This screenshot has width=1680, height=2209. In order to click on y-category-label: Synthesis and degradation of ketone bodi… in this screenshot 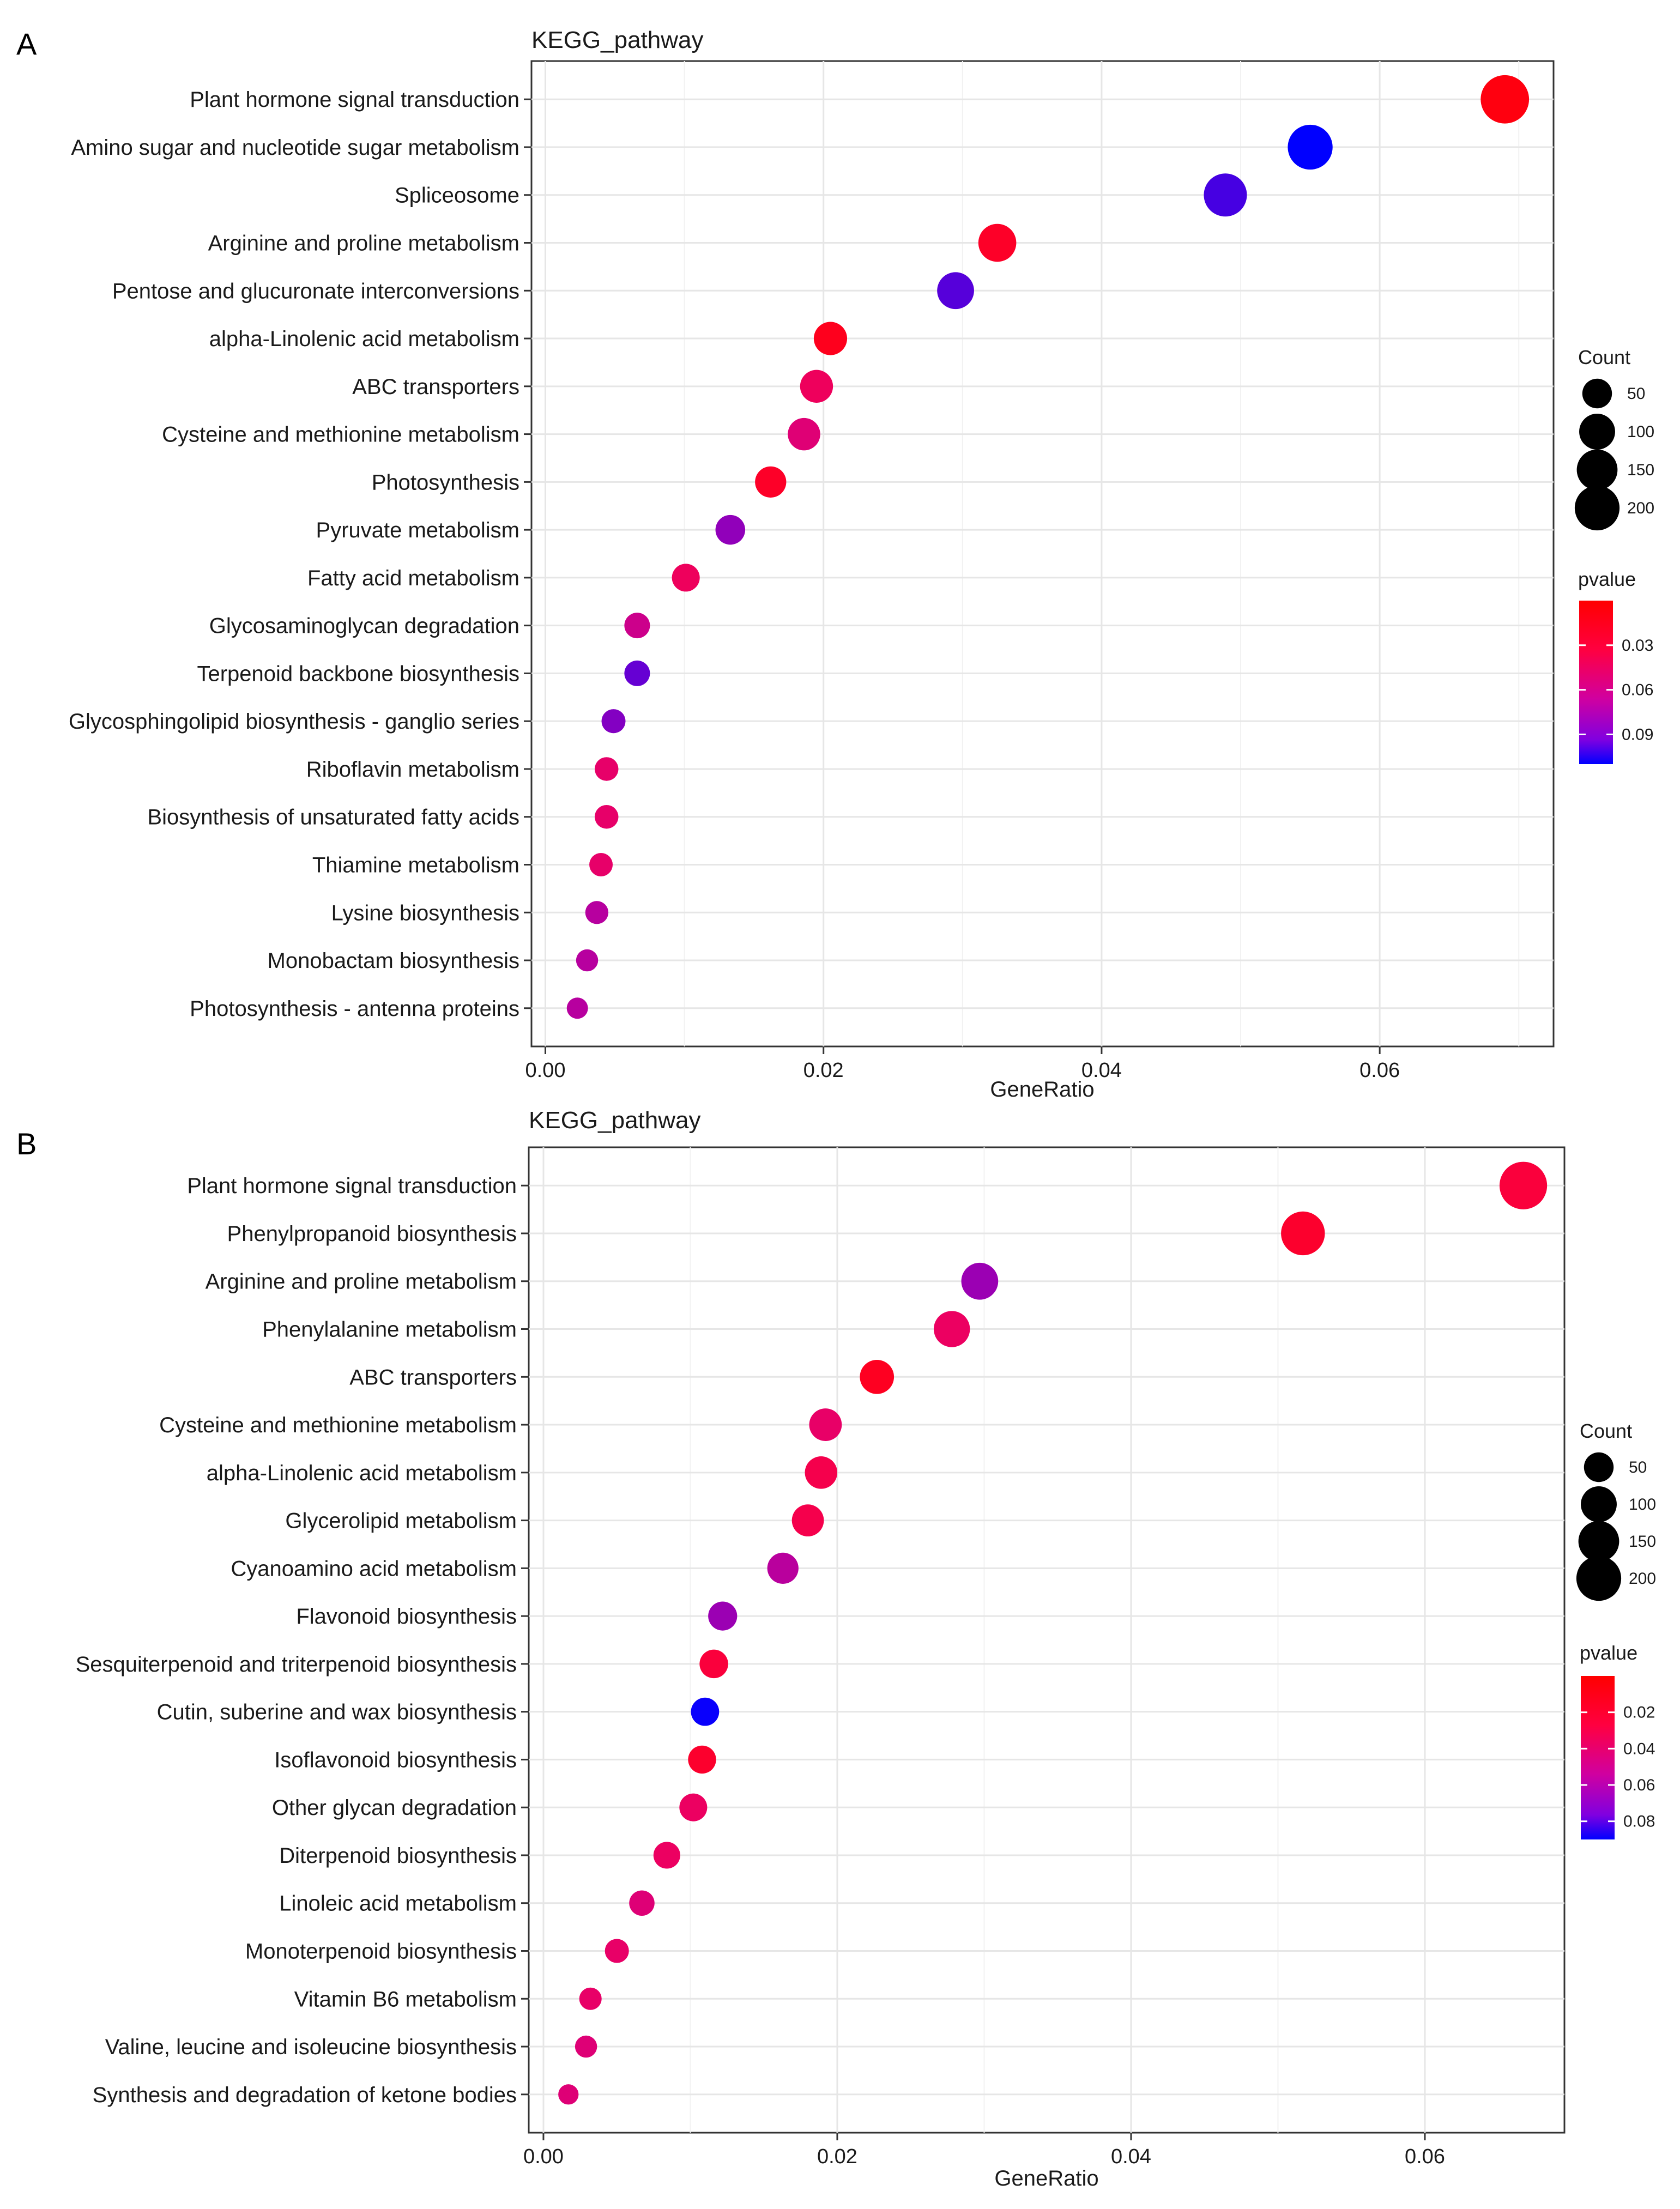, I will do `click(305, 2095)`.